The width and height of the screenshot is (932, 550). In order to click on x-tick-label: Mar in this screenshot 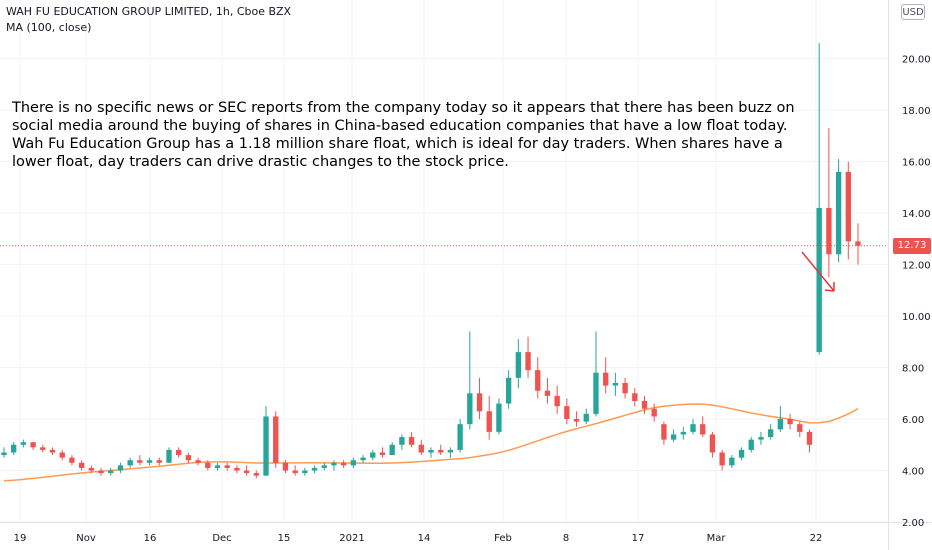, I will do `click(717, 538)`.